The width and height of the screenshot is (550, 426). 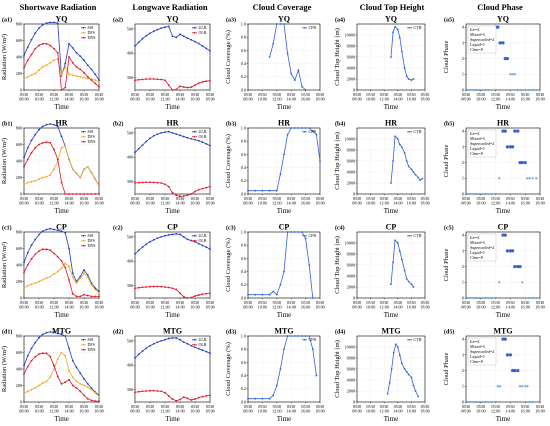 I want to click on legend-label: DNS, so click(x=92, y=349).